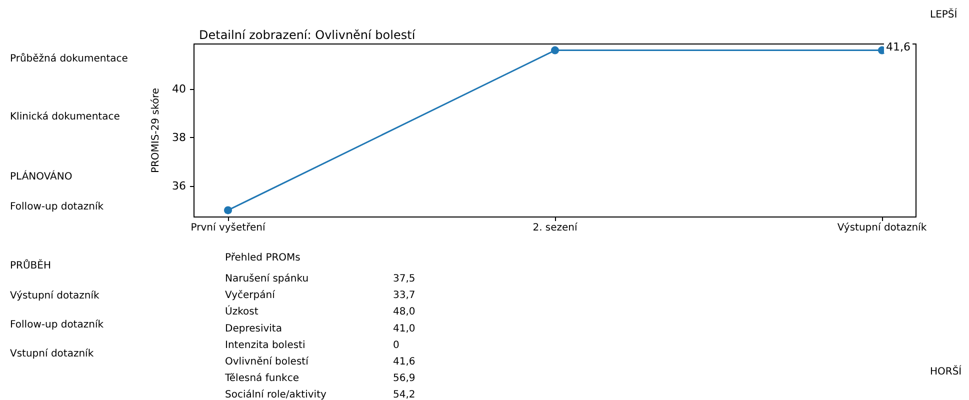 The width and height of the screenshot is (969, 400). What do you see at coordinates (250, 296) in the screenshot?
I see `text: Vyčerpání` at bounding box center [250, 296].